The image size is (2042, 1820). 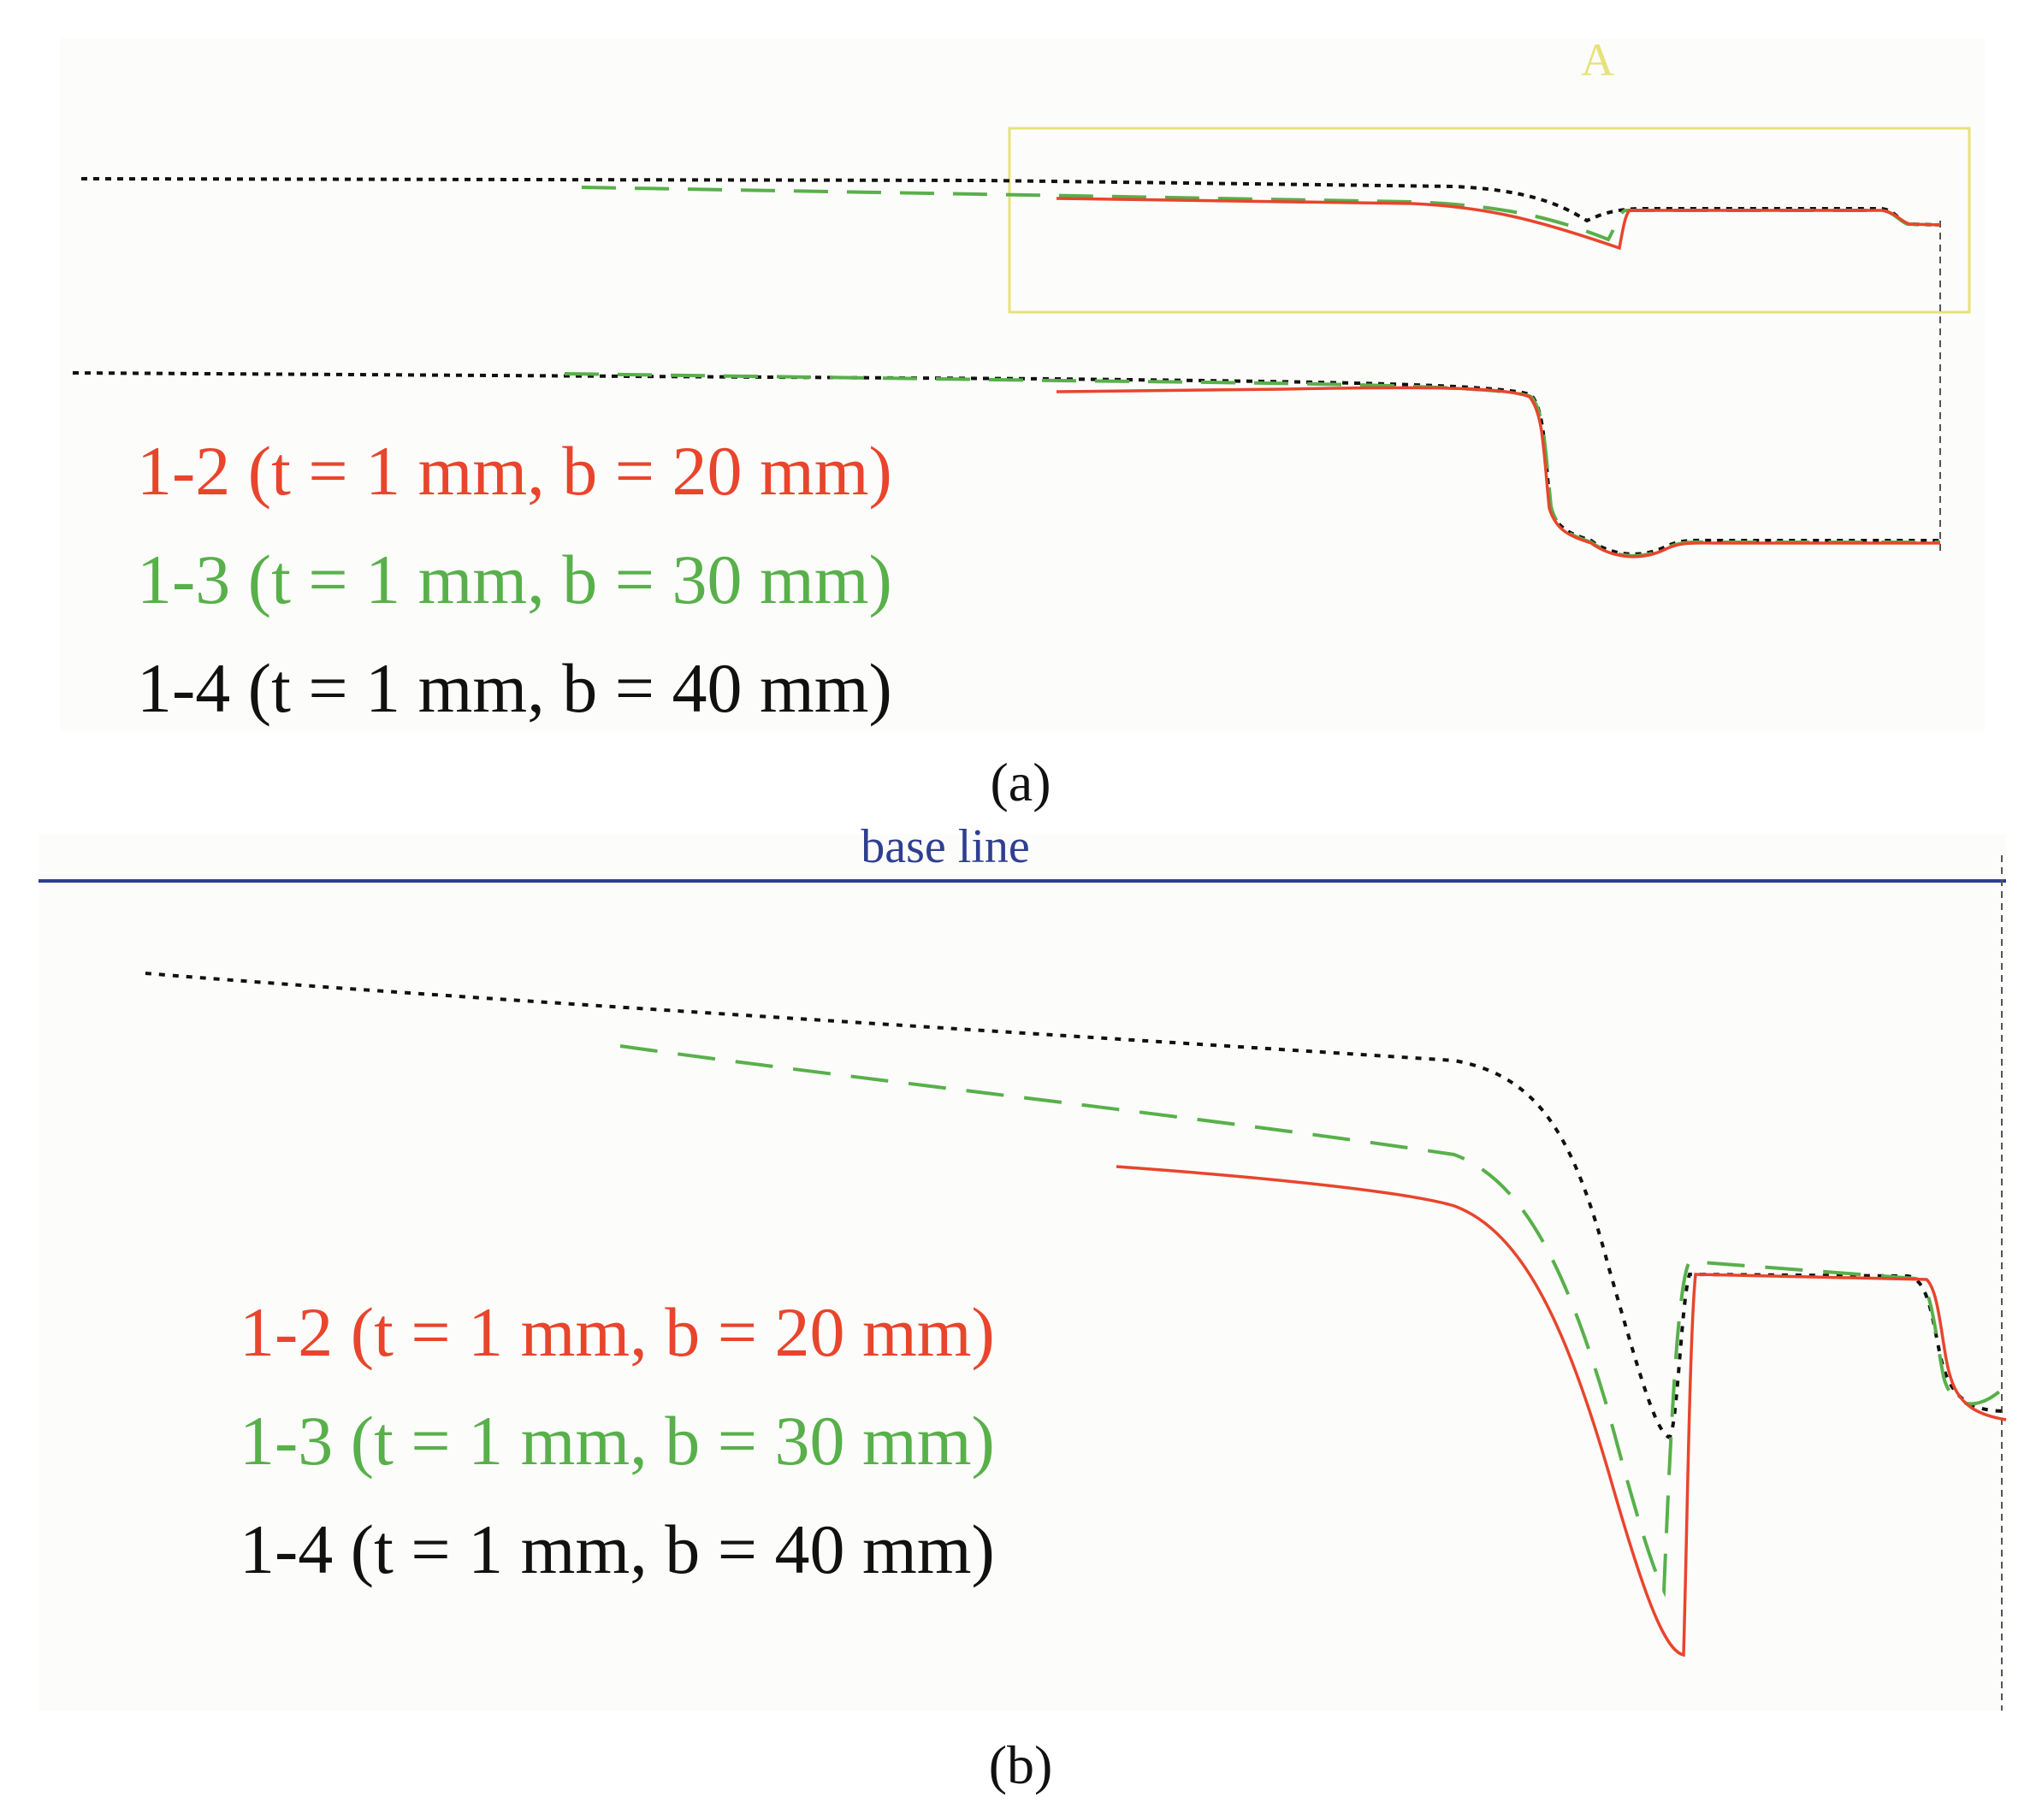 What do you see at coordinates (945, 846) in the screenshot?
I see `baseline-label: base line` at bounding box center [945, 846].